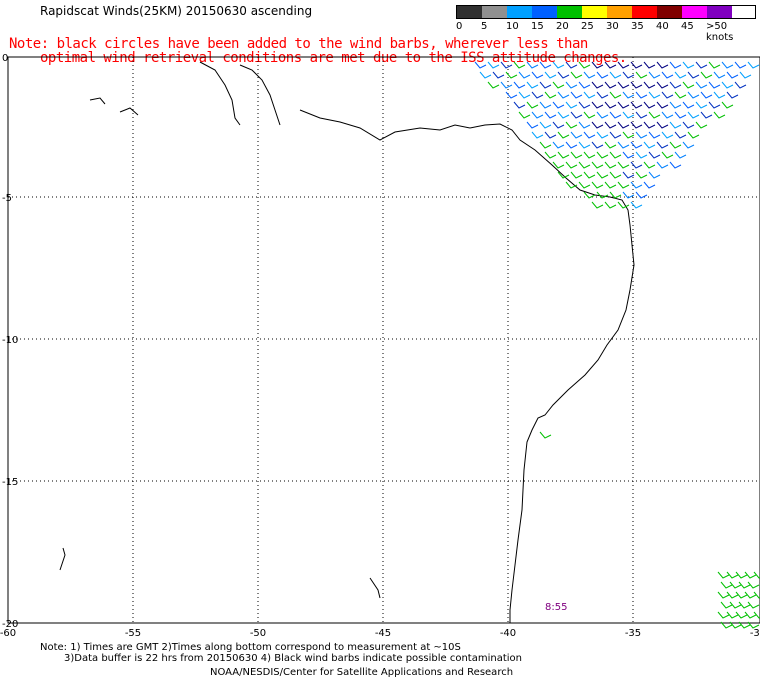 Image resolution: width=760 pixels, height=688 pixels. Describe the element at coordinates (5, 58) in the screenshot. I see `y-tick-label: 0` at that location.